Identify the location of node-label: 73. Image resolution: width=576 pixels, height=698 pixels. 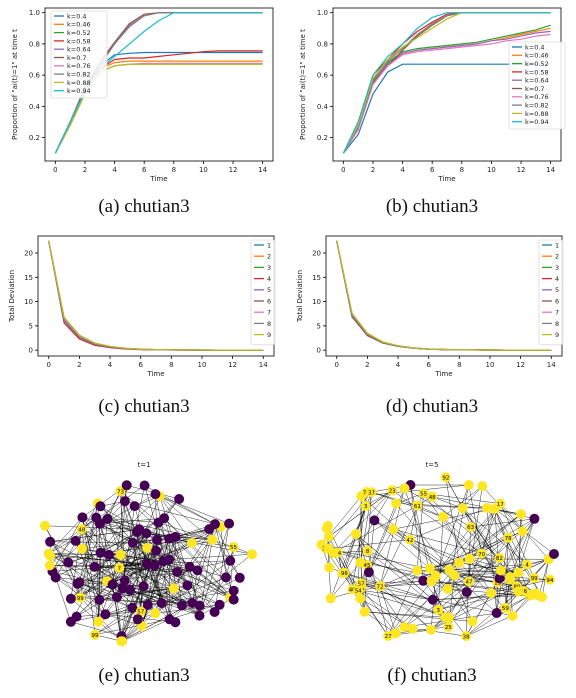
(120, 492).